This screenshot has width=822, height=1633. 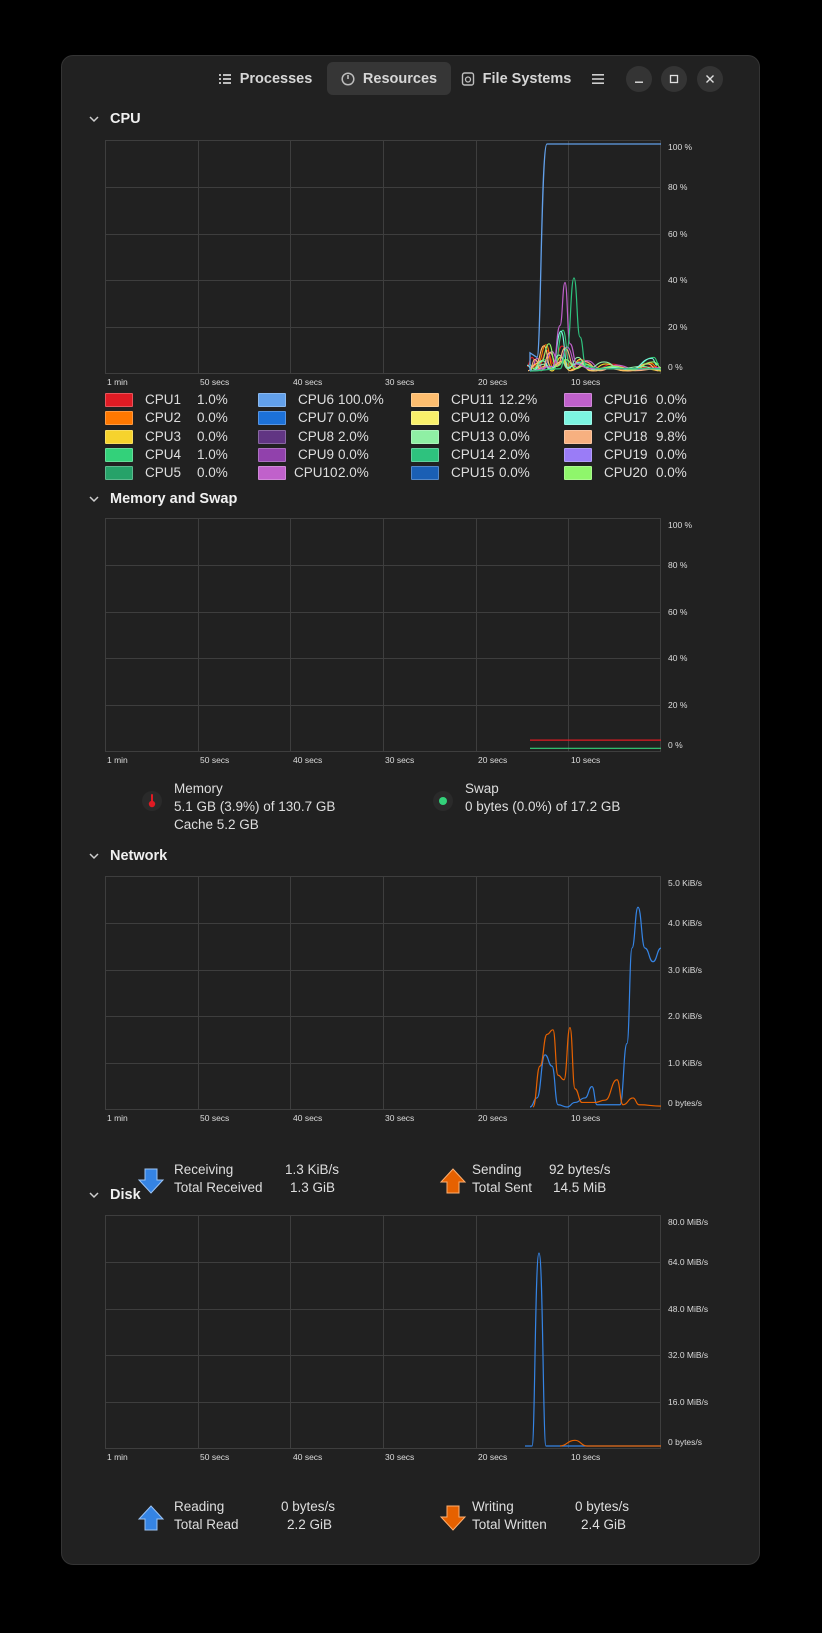 I want to click on disk-section-header: Disk, so click(x=114, y=1195).